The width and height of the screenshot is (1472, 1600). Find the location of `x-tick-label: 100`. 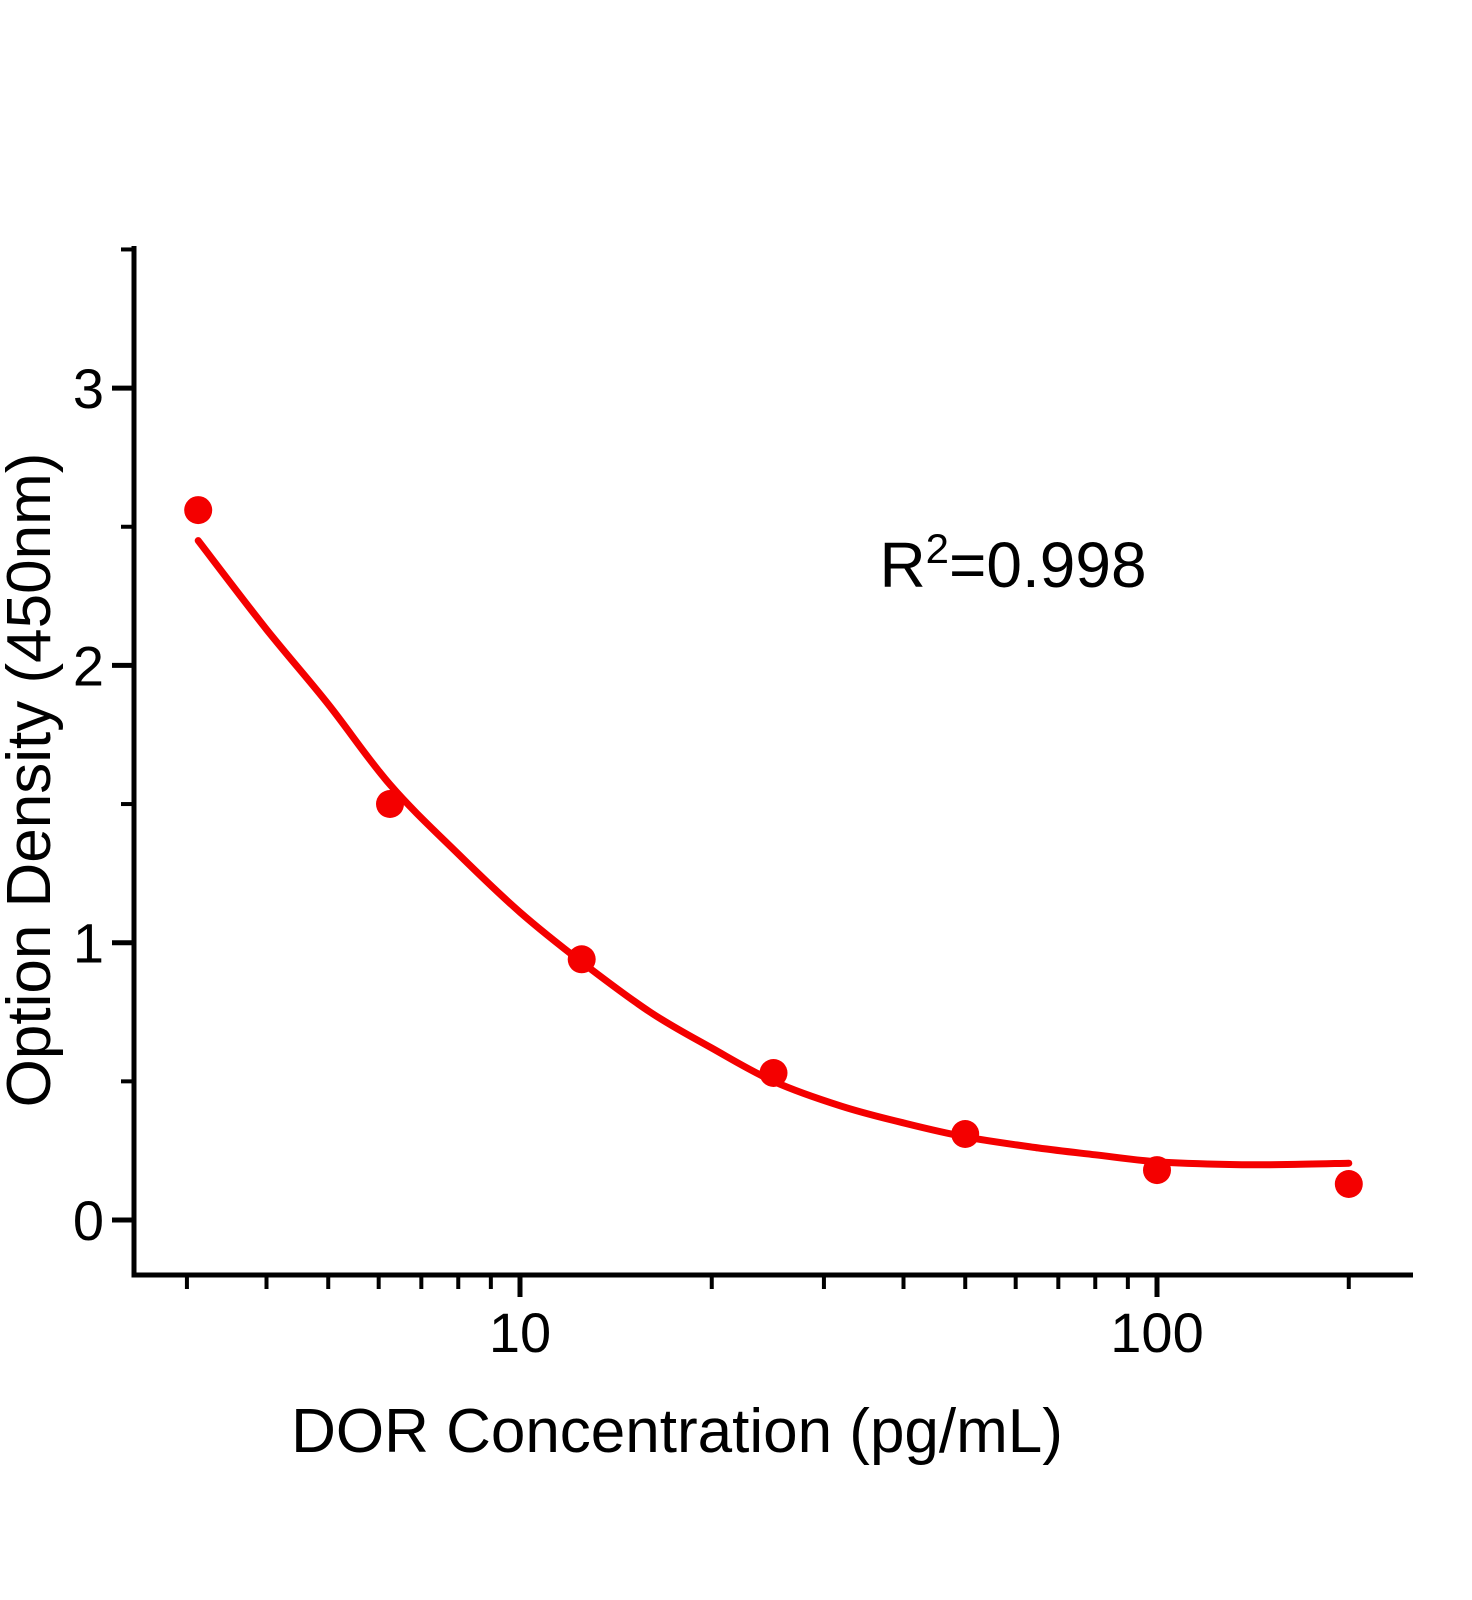

x-tick-label: 100 is located at coordinates (1156, 1332).